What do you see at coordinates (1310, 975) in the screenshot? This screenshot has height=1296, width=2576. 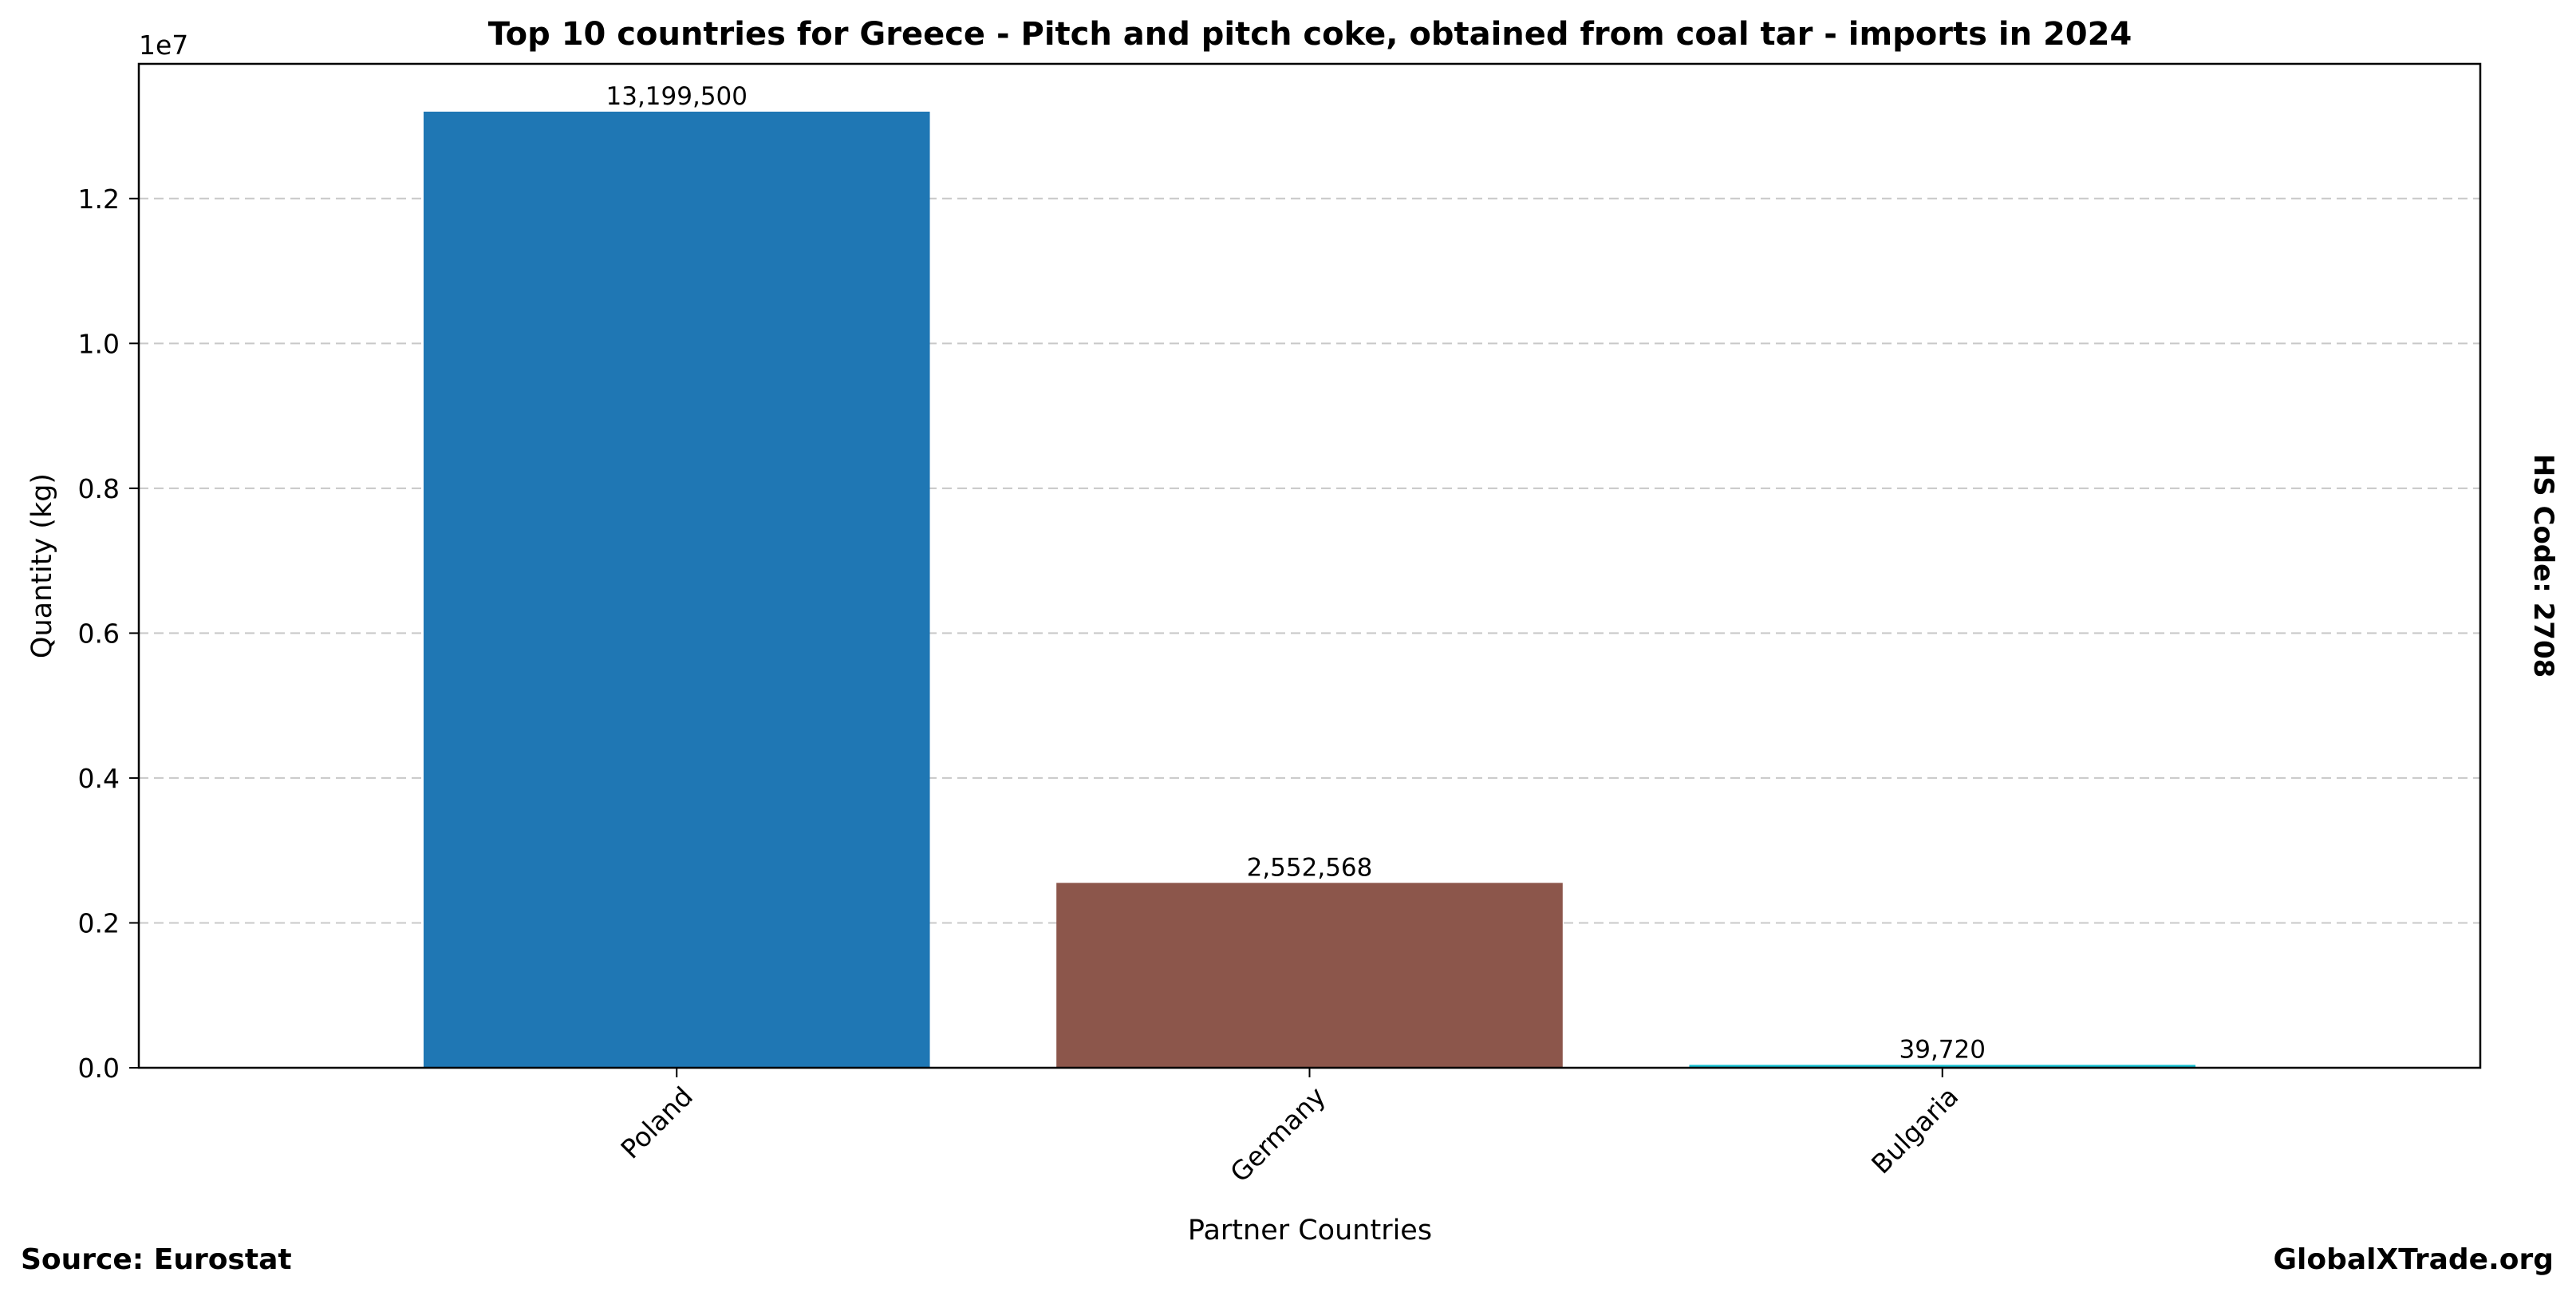 I see `bar-germany` at bounding box center [1310, 975].